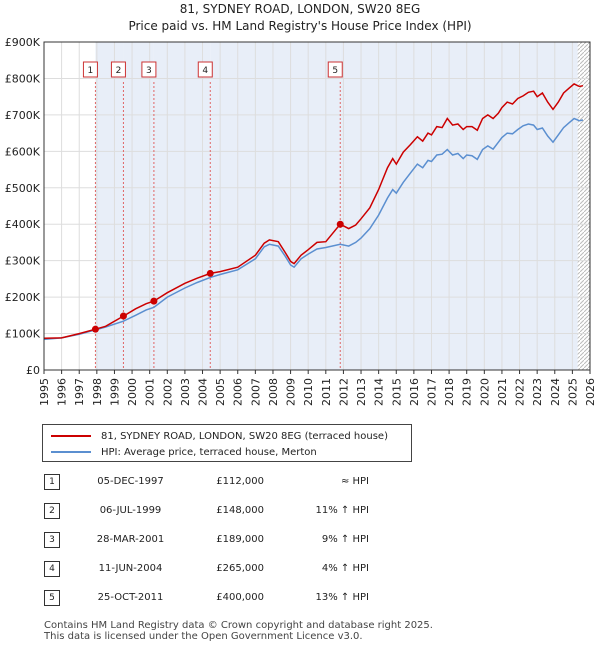 The width and height of the screenshot is (600, 650). Describe the element at coordinates (52, 540) in the screenshot. I see `transaction-marker-badge: 3` at that location.